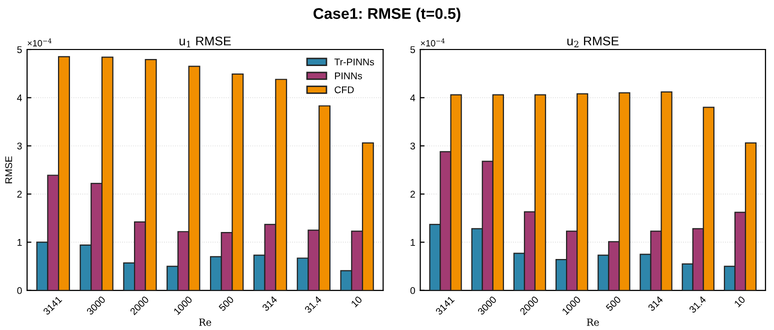 The width and height of the screenshot is (774, 330). Describe the element at coordinates (387, 15) in the screenshot. I see `text: Case1: RMSE (t=0.5)` at that location.